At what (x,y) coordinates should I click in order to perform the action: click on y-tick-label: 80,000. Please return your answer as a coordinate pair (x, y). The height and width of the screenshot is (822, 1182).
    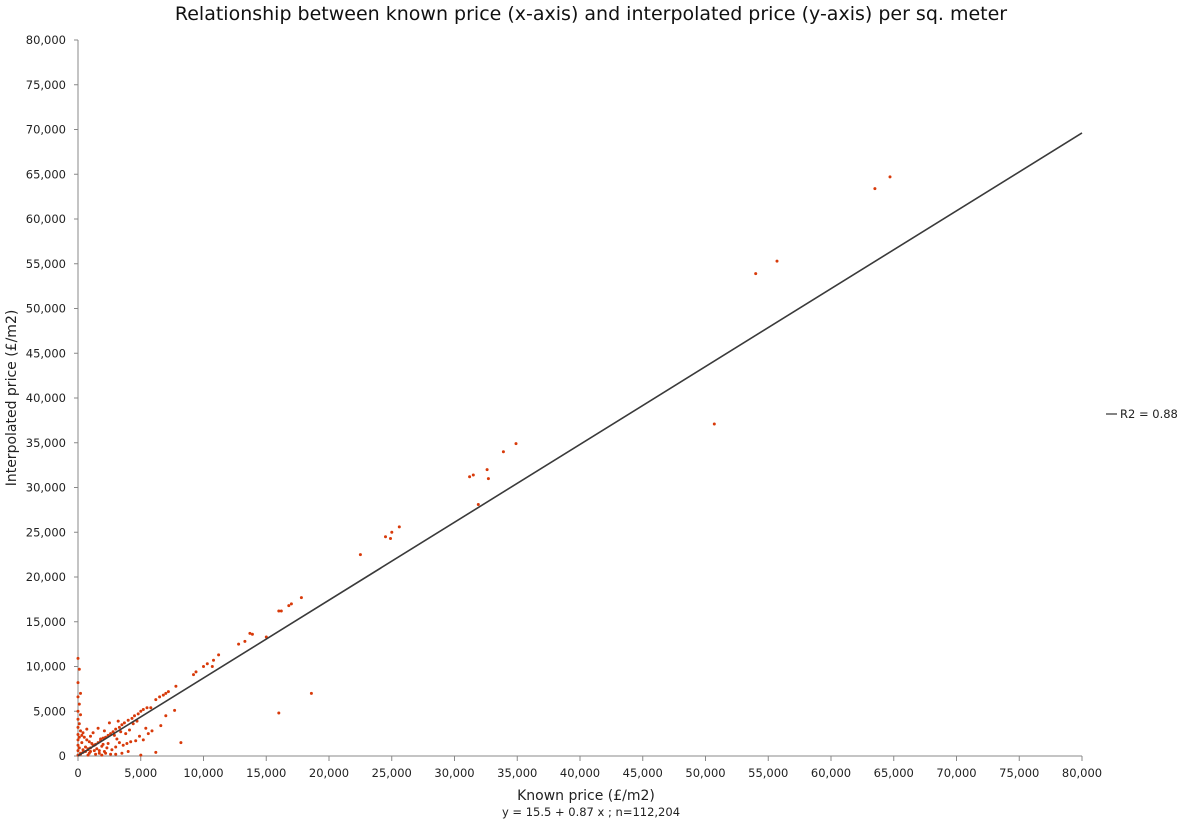
    Looking at the image, I should click on (46, 40).